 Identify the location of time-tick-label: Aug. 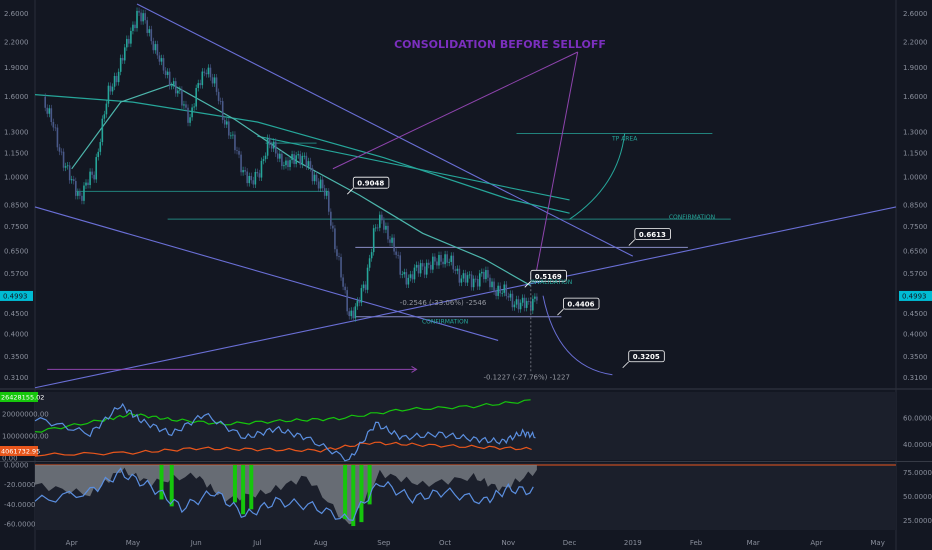
(321, 543).